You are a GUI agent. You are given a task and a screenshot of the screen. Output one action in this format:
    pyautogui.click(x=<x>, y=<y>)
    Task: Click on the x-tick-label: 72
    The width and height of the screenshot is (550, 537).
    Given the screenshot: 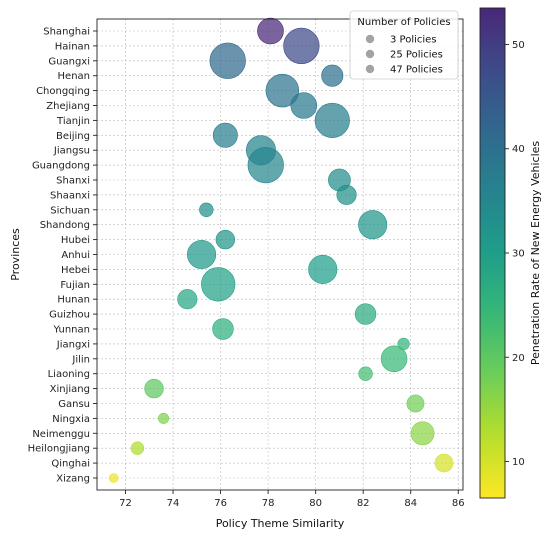 What is the action you would take?
    pyautogui.click(x=125, y=503)
    